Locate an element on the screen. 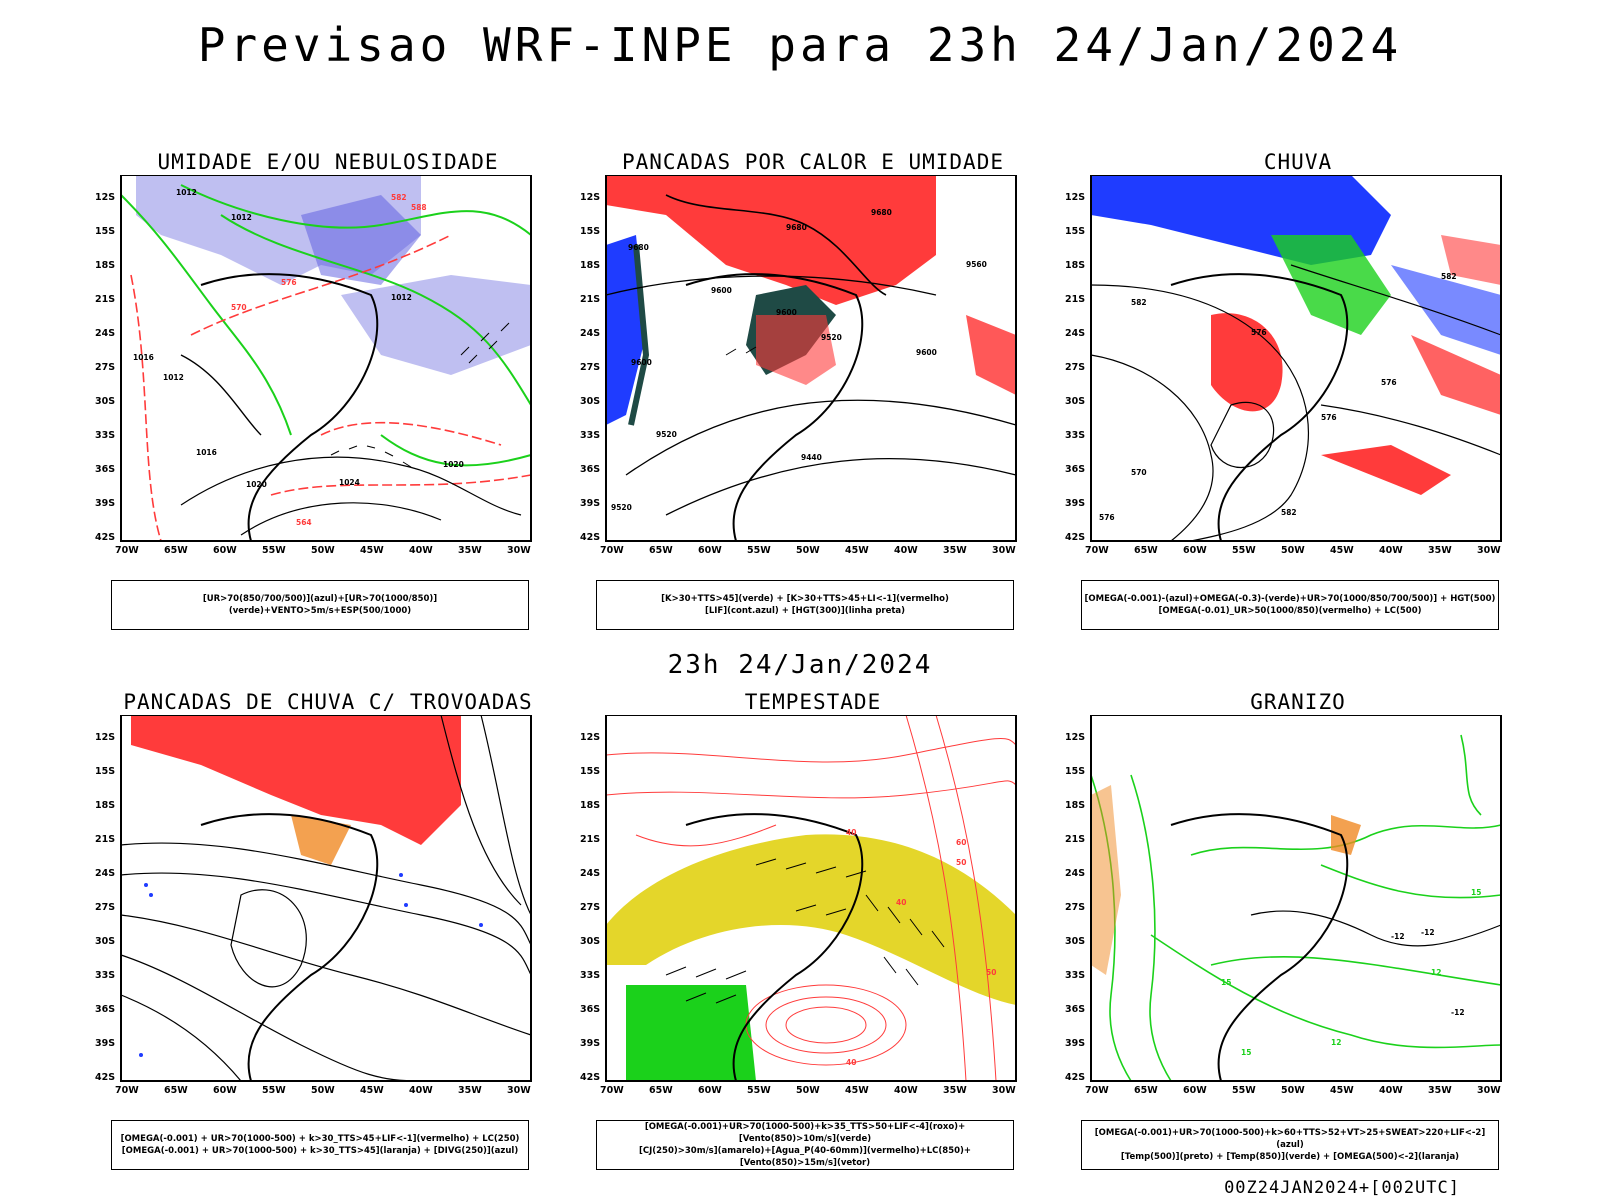 The width and height of the screenshot is (1600, 1200). svg-text: 12 is located at coordinates (1436, 972).